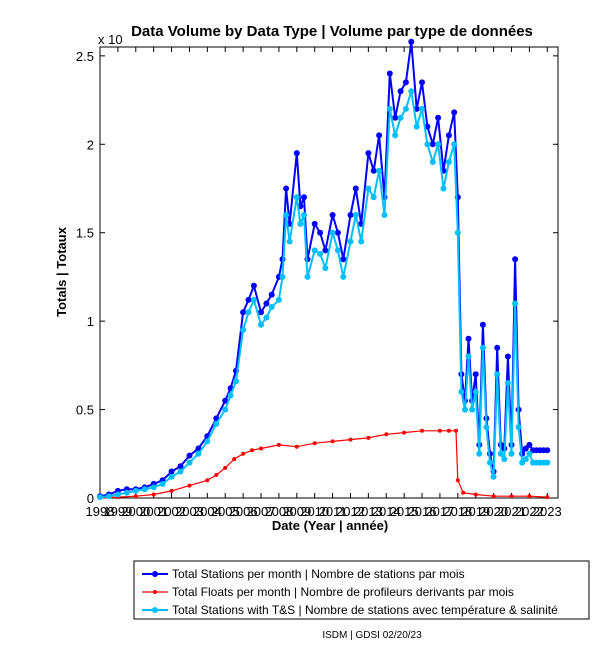  What do you see at coordinates (323, 464) in the screenshot?
I see `series-line` at bounding box center [323, 464].